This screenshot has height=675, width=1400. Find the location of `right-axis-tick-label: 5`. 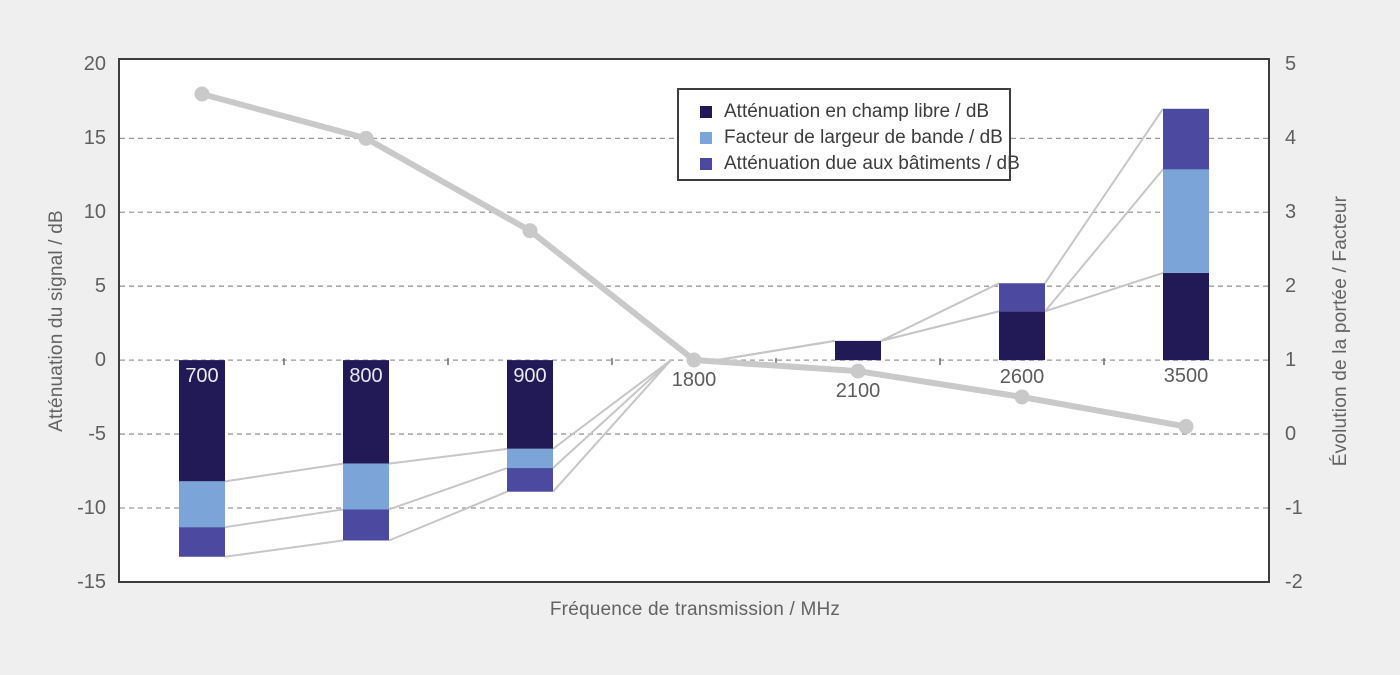

right-axis-tick-label: 5 is located at coordinates (1291, 64).